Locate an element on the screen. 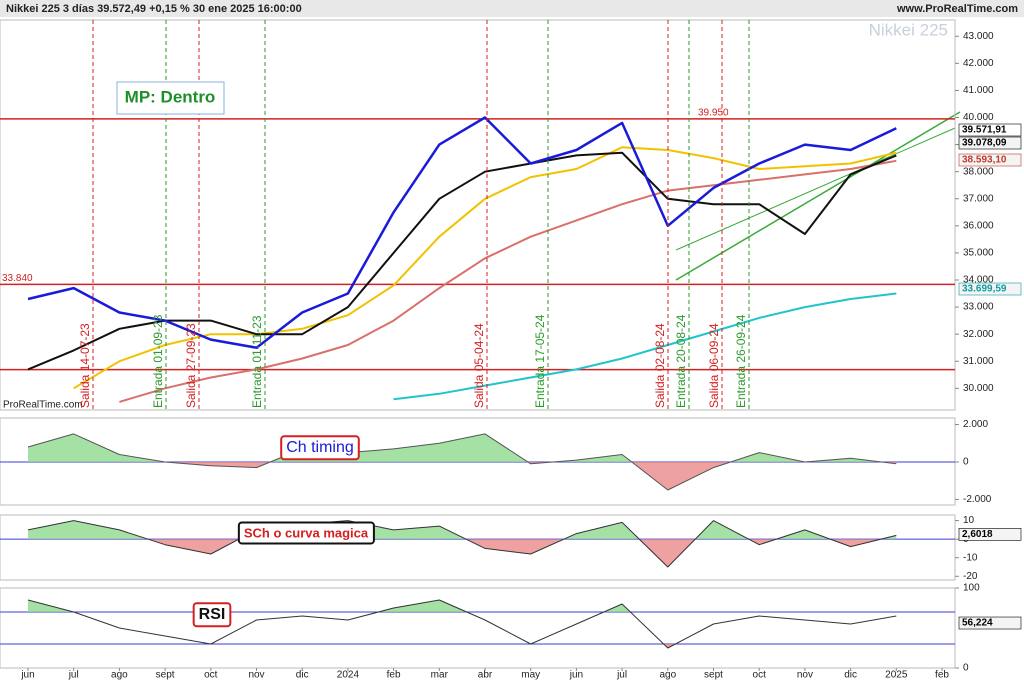  status-text: MP: Dentro is located at coordinates (170, 96).